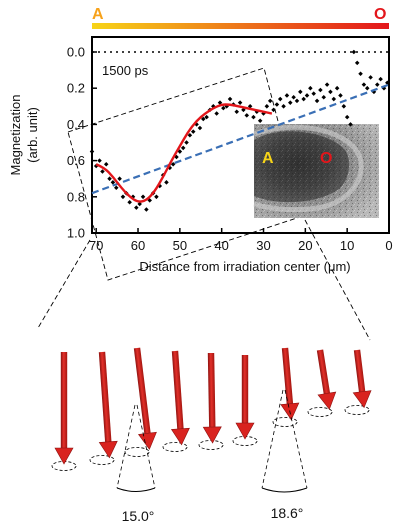  What do you see at coordinates (180, 245) in the screenshot?
I see `x-tick-label: 50` at bounding box center [180, 245].